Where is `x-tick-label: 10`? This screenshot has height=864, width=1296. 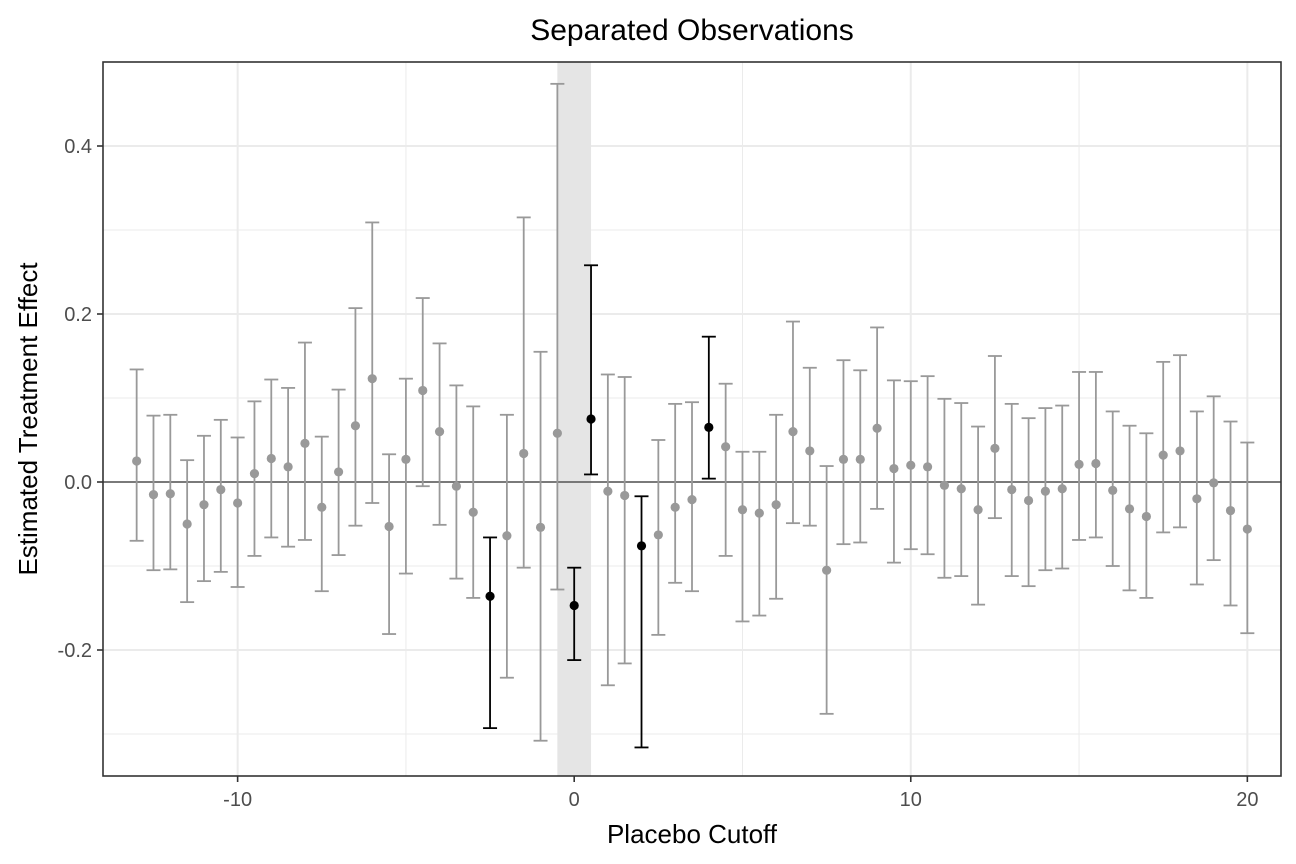
x-tick-label: 10 is located at coordinates (911, 800).